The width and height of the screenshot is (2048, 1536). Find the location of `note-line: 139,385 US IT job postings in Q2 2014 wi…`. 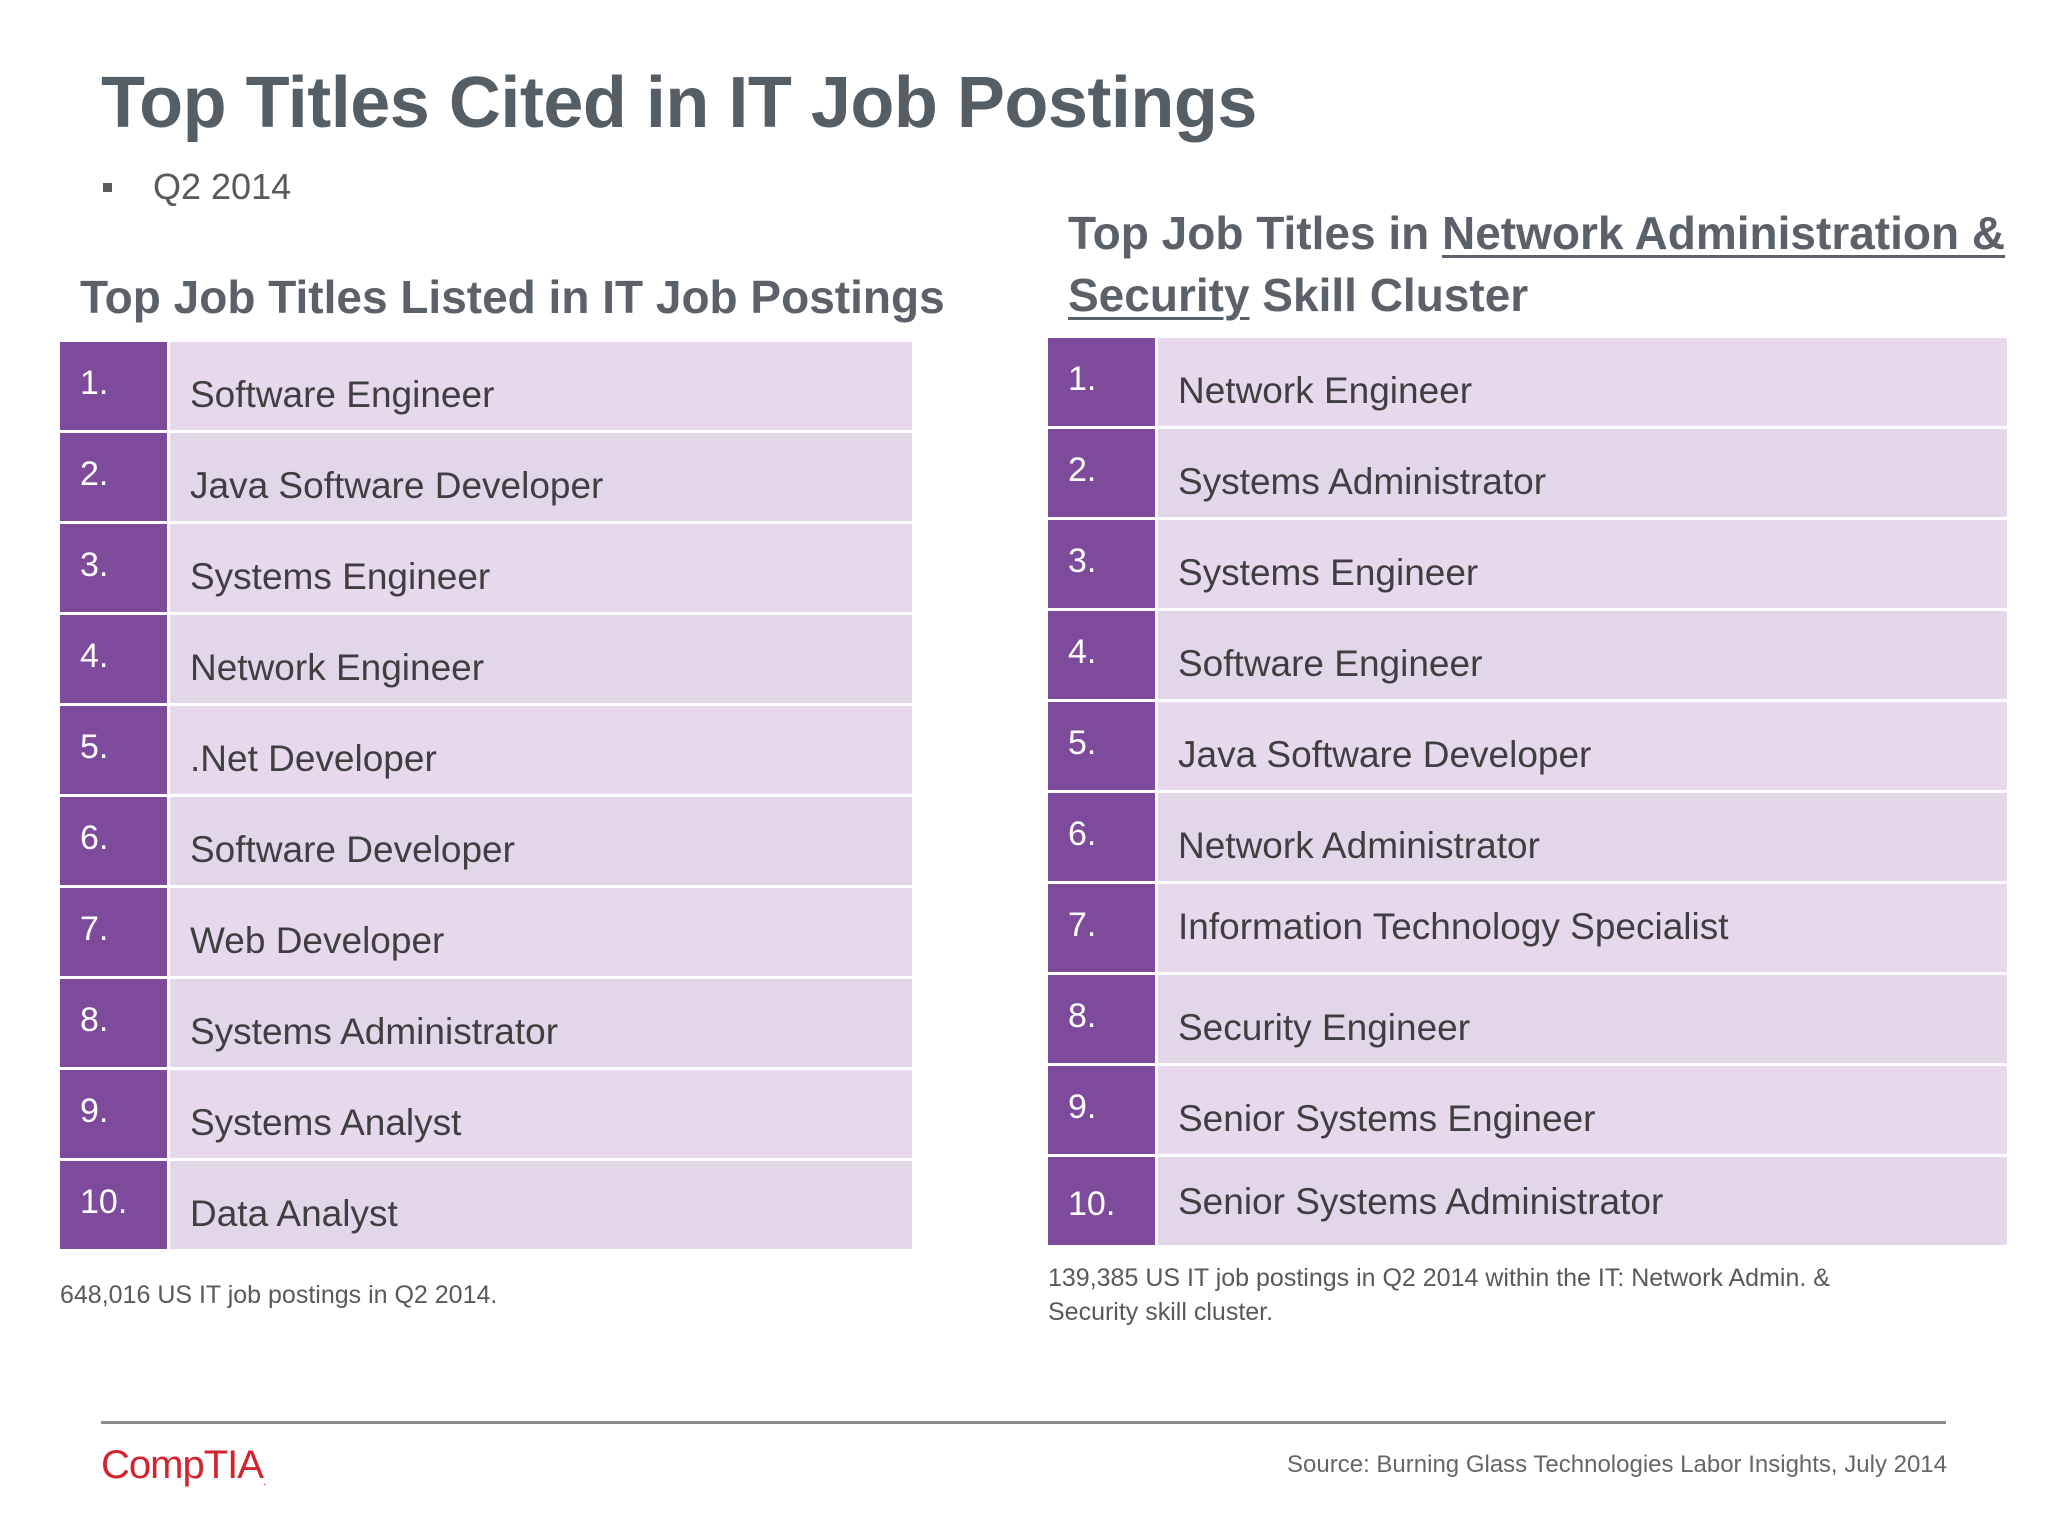

note-line: 139,385 US IT job postings in Q2 2014 wi… is located at coordinates (1439, 1278).